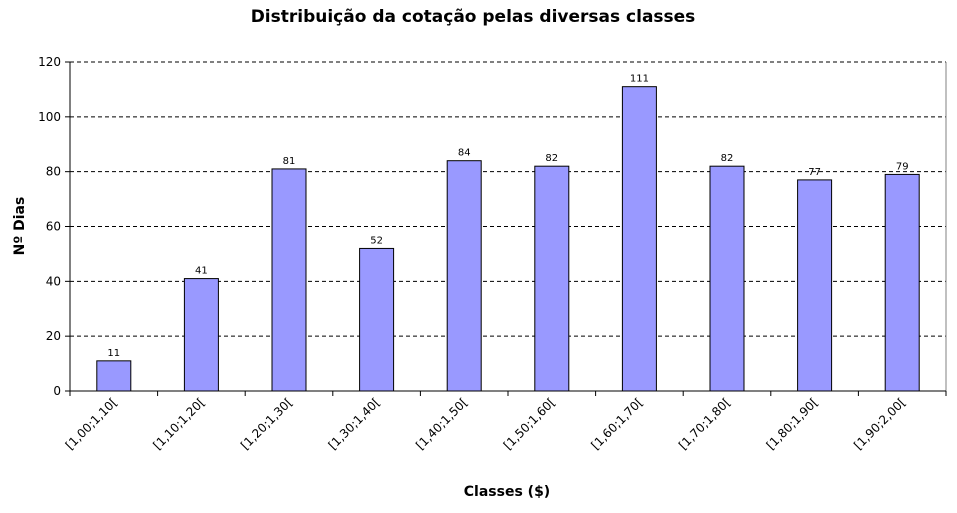 This screenshot has width=957, height=513. What do you see at coordinates (354, 423) in the screenshot?
I see `category-label: [1,30;1,40[` at bounding box center [354, 423].